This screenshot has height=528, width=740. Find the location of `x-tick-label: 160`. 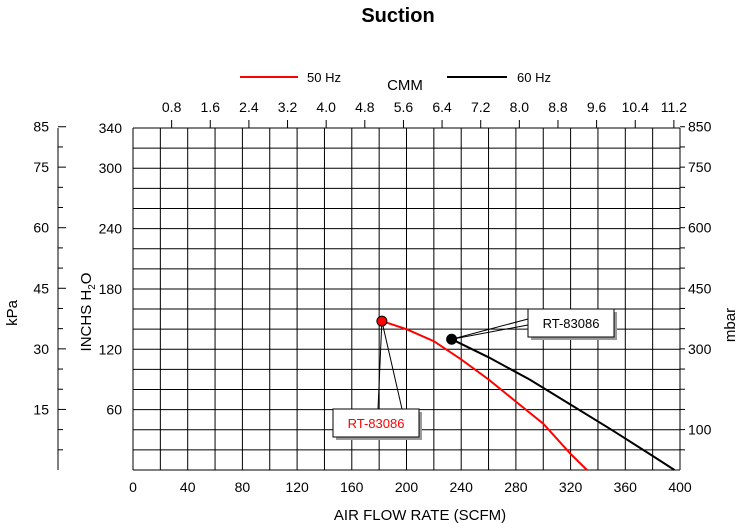

x-tick-label: 160 is located at coordinates (352, 487).